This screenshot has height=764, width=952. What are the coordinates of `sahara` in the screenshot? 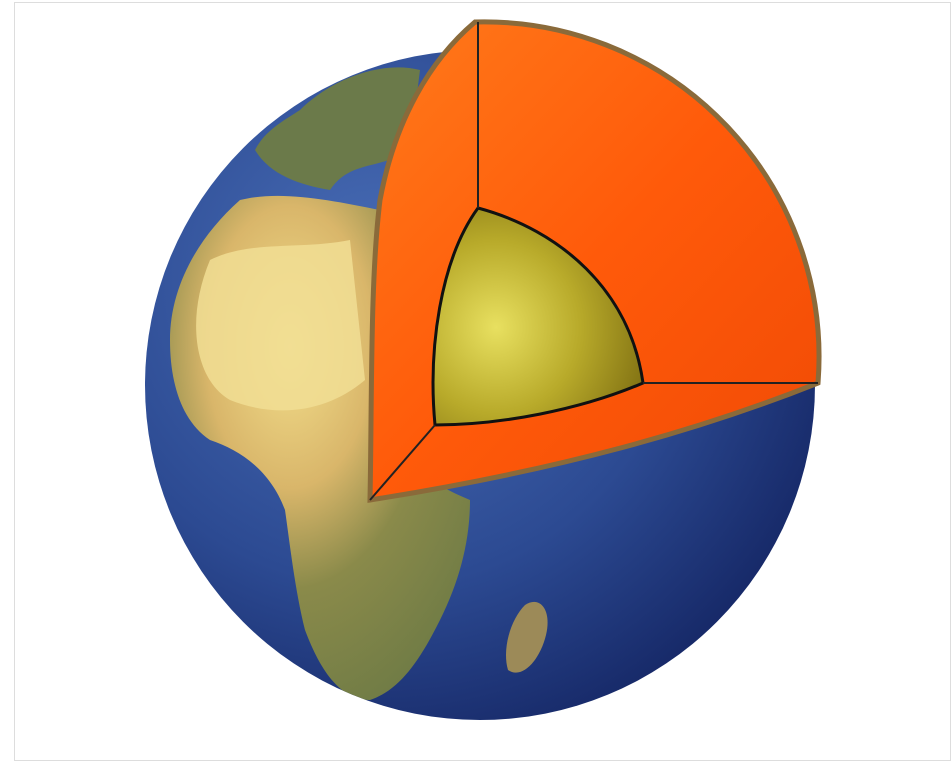 It's located at (280, 325).